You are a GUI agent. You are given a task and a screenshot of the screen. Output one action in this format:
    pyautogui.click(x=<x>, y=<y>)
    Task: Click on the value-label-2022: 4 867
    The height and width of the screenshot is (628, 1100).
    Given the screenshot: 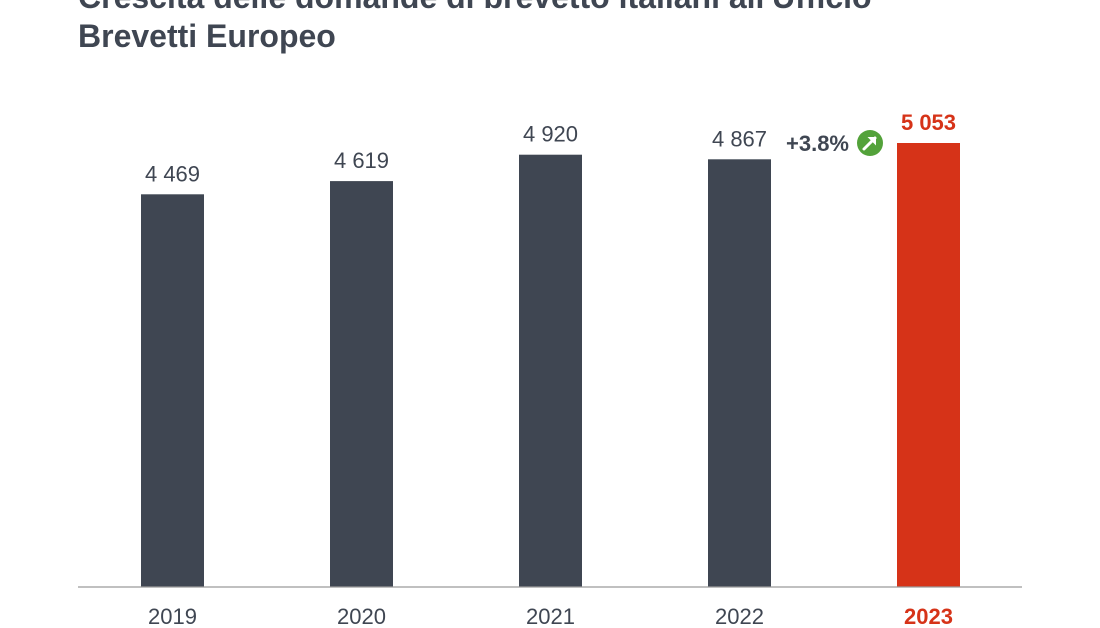 What is the action you would take?
    pyautogui.click(x=739, y=138)
    